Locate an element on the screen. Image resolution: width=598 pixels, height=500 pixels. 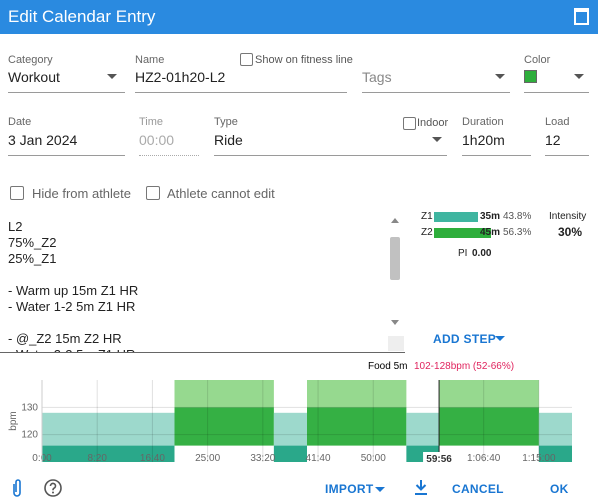
show-fitness-label: Show on fitness line is located at coordinates (304, 60).